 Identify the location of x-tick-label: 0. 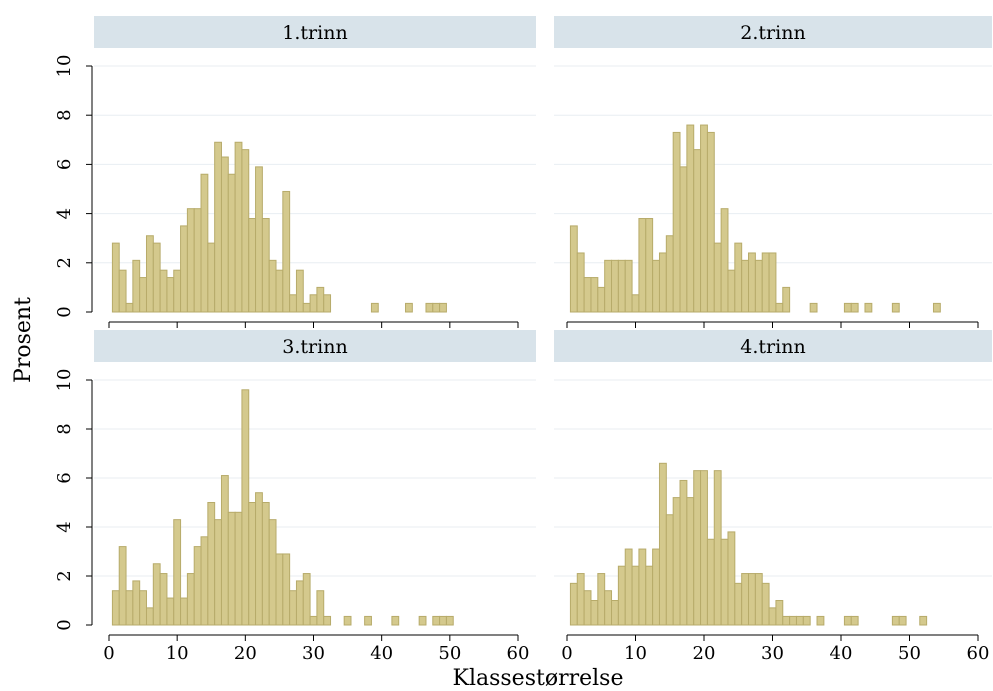
(108, 653).